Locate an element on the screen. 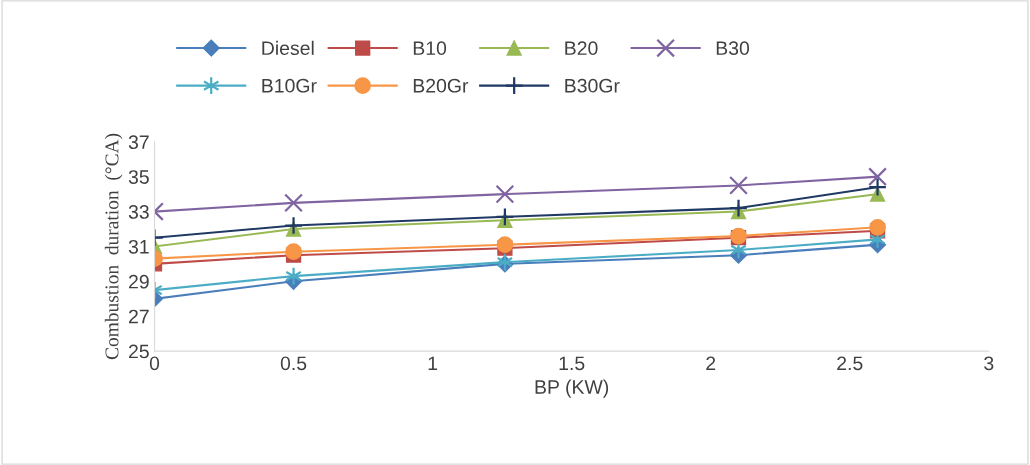 Image resolution: width=1030 pixels, height=465 pixels. y-tick-label: 37 is located at coordinates (138, 142).